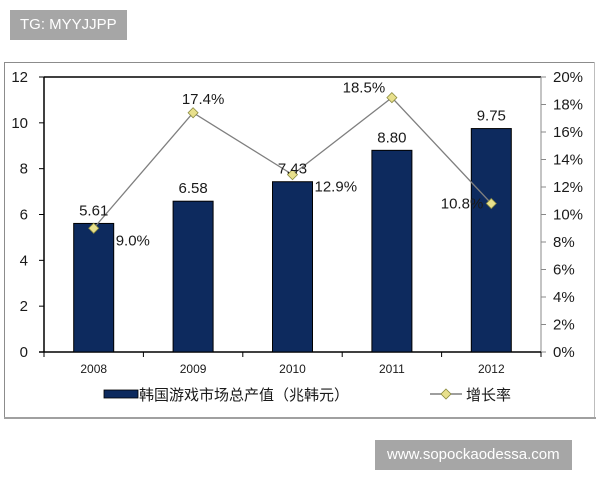  What do you see at coordinates (24, 352) in the screenshot?
I see `left-axis-tick-label: 0` at bounding box center [24, 352].